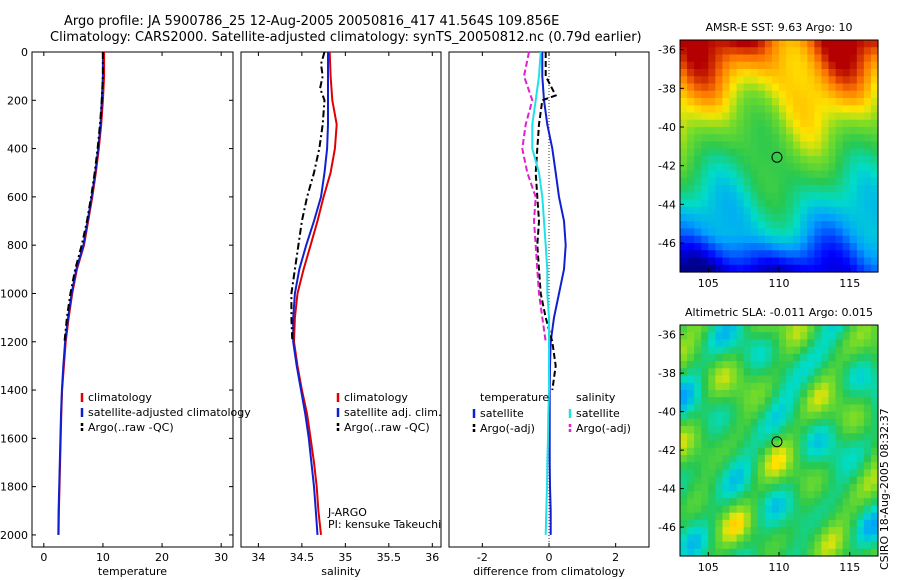 This screenshot has height=580, width=900. Describe the element at coordinates (549, 571) in the screenshot. I see `x-axis-label: difference from climatology` at that location.